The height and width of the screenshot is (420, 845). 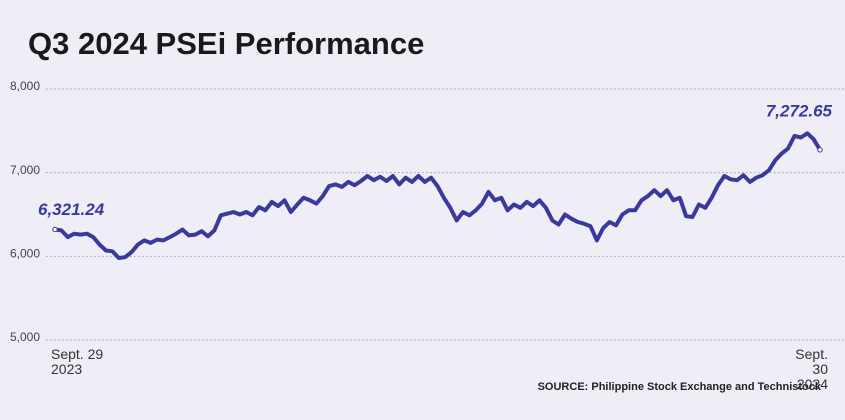 What do you see at coordinates (25, 170) in the screenshot?
I see `y-tick-label: 7,000` at bounding box center [25, 170].